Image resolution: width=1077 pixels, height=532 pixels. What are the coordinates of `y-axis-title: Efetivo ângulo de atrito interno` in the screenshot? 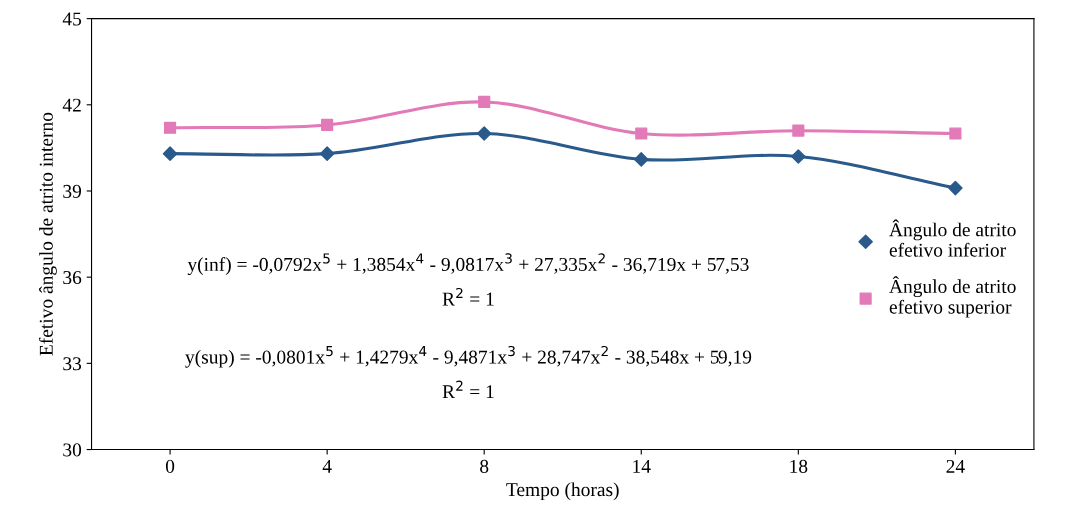 It's located at (47, 234).